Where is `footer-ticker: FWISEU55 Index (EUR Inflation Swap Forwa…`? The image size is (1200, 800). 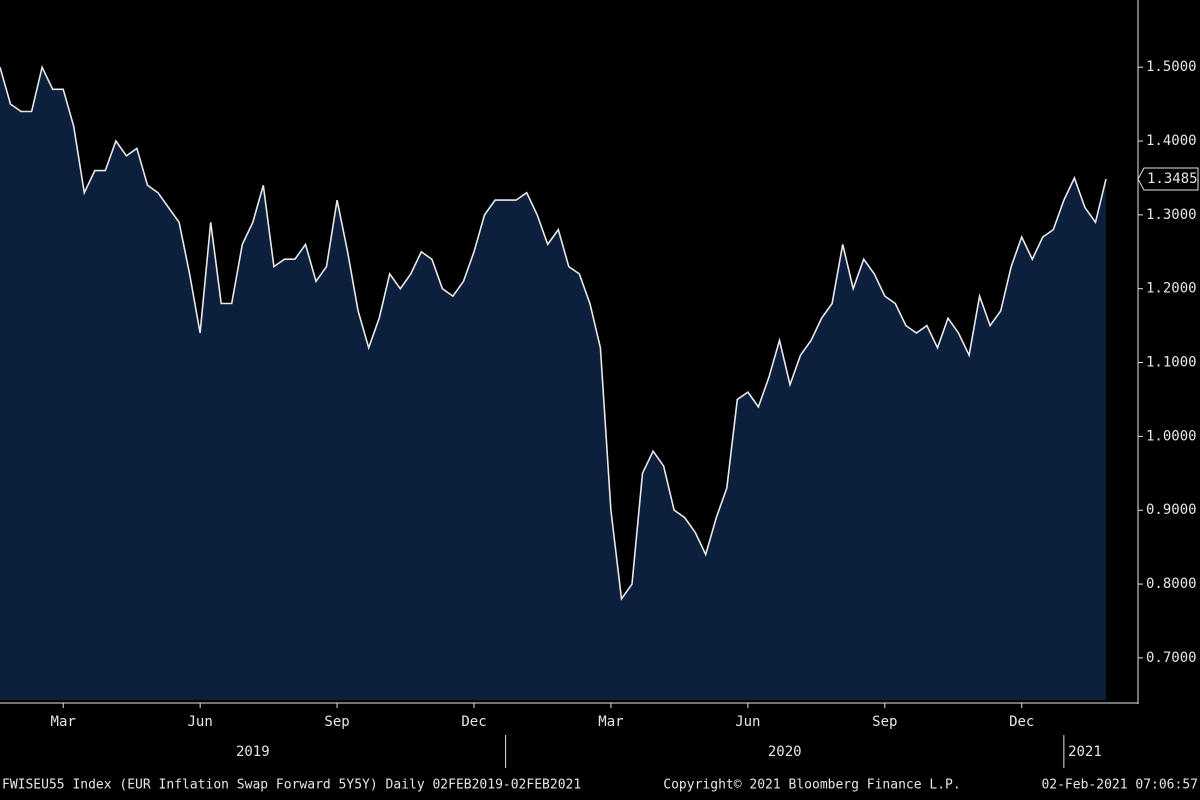 footer-ticker: FWISEU55 Index (EUR Inflation Swap Forwa… is located at coordinates (291, 785).